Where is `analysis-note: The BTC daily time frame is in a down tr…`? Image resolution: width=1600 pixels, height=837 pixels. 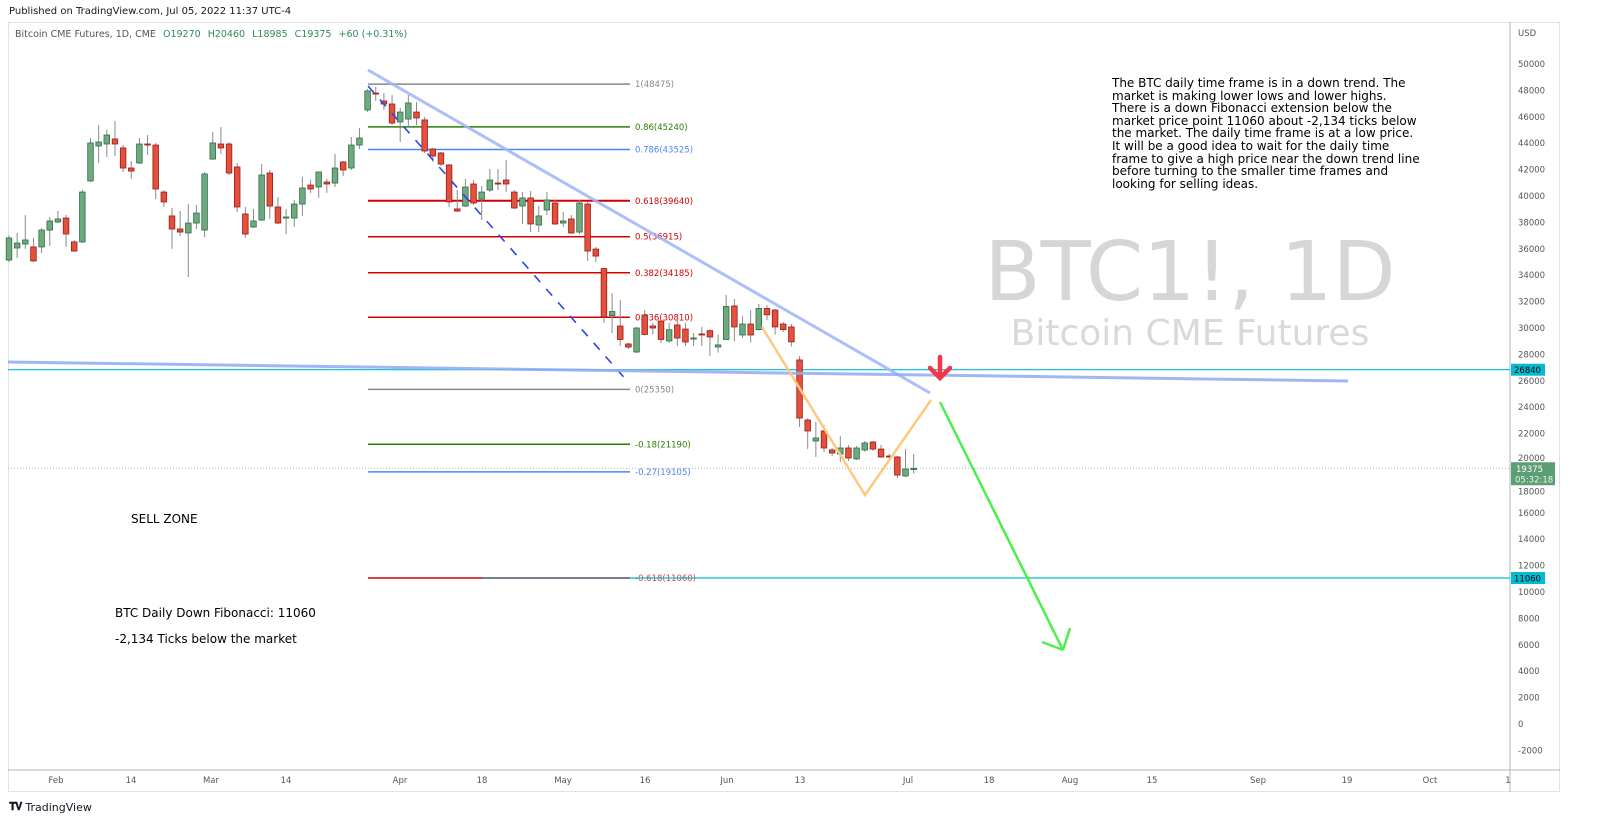
analysis-note: The BTC daily time frame is in a down tr… is located at coordinates (1266, 133).